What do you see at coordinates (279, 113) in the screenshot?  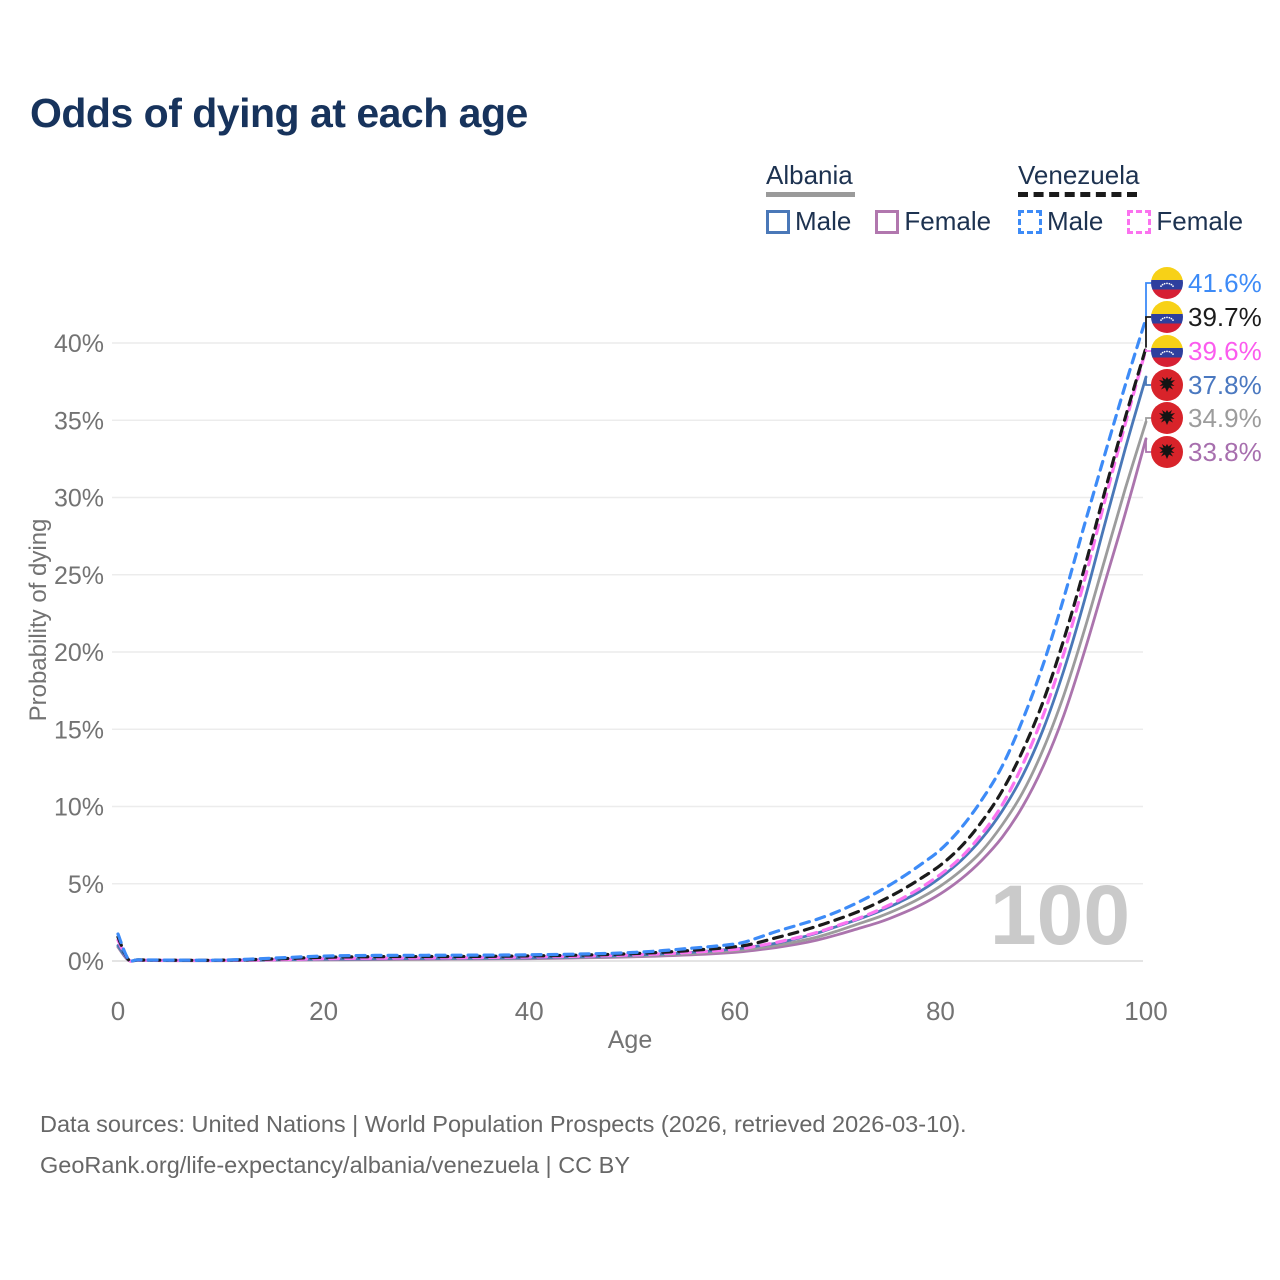 I see `page-title: Odds of dying at each age` at bounding box center [279, 113].